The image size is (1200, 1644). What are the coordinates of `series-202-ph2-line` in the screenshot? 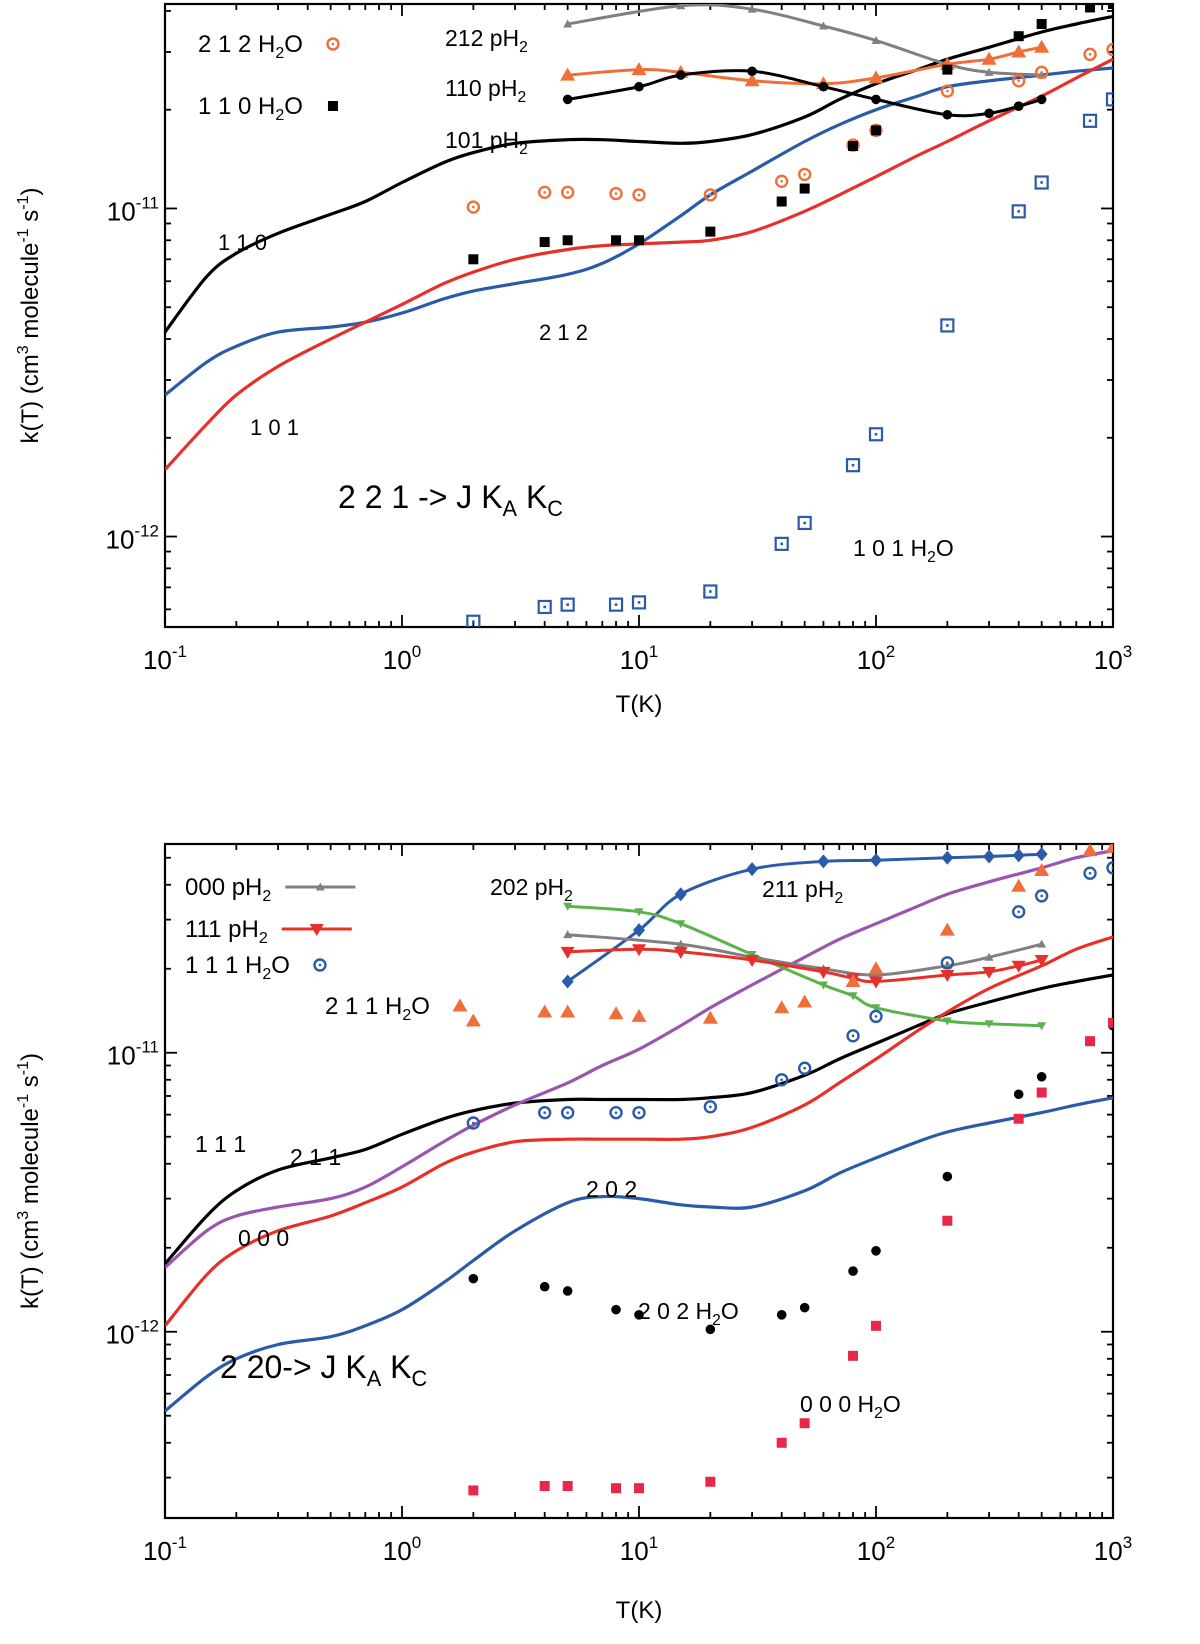 It's located at (804, 966).